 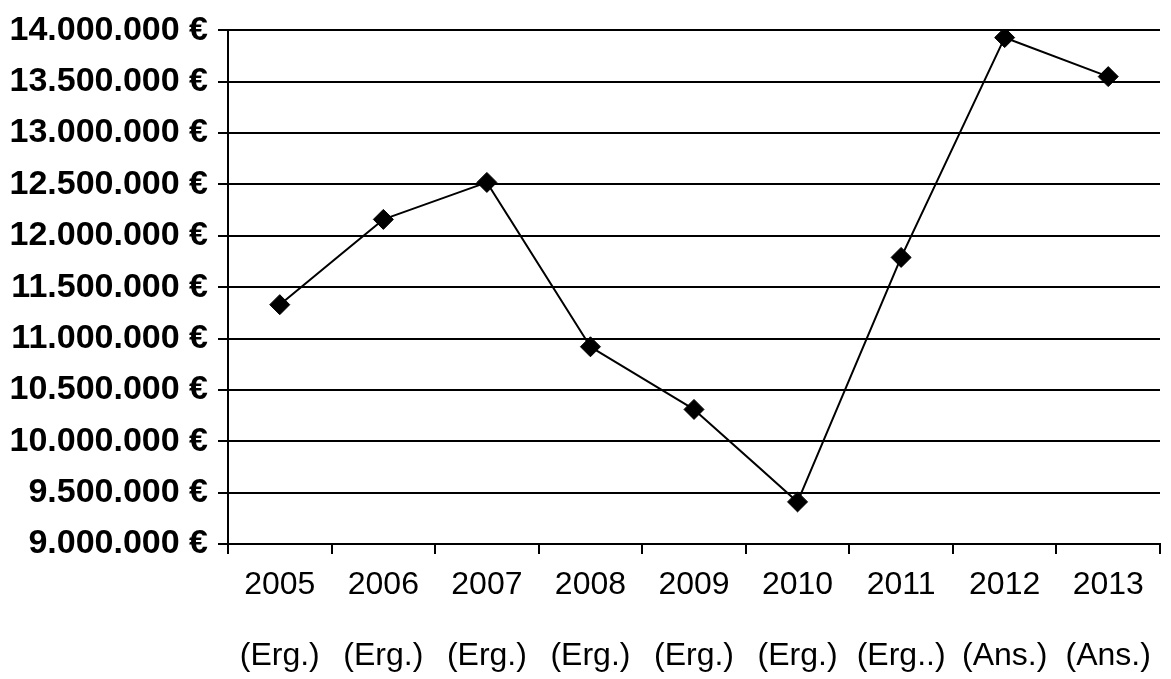 I want to click on x-tick-label: 2013 (Ans.), so click(x=1108, y=618).